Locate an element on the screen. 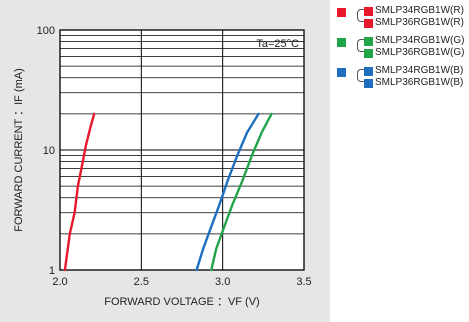  legend-chip-green is located at coordinates (341, 42).